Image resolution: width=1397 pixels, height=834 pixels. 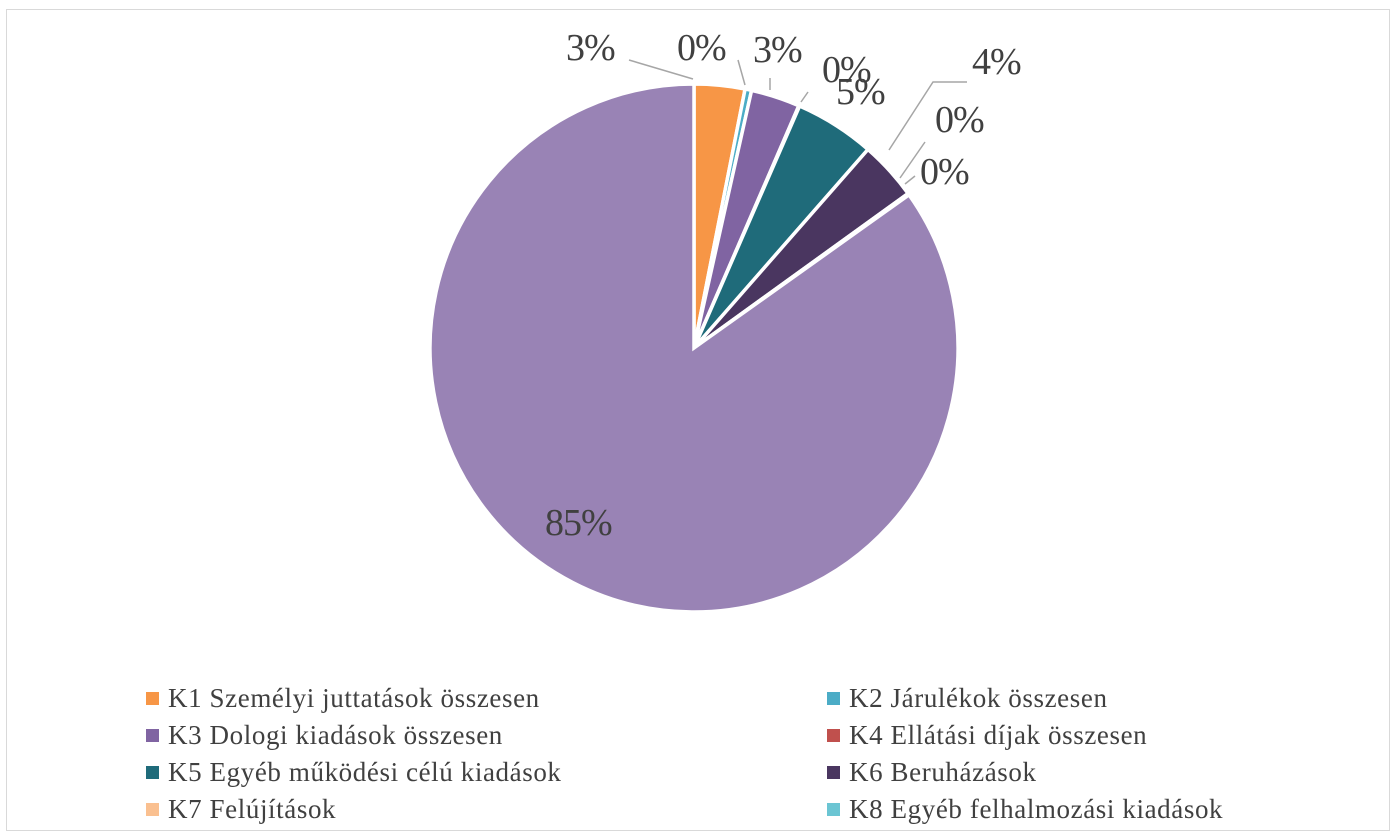 I want to click on data-label-9: 85%, so click(x=578, y=523).